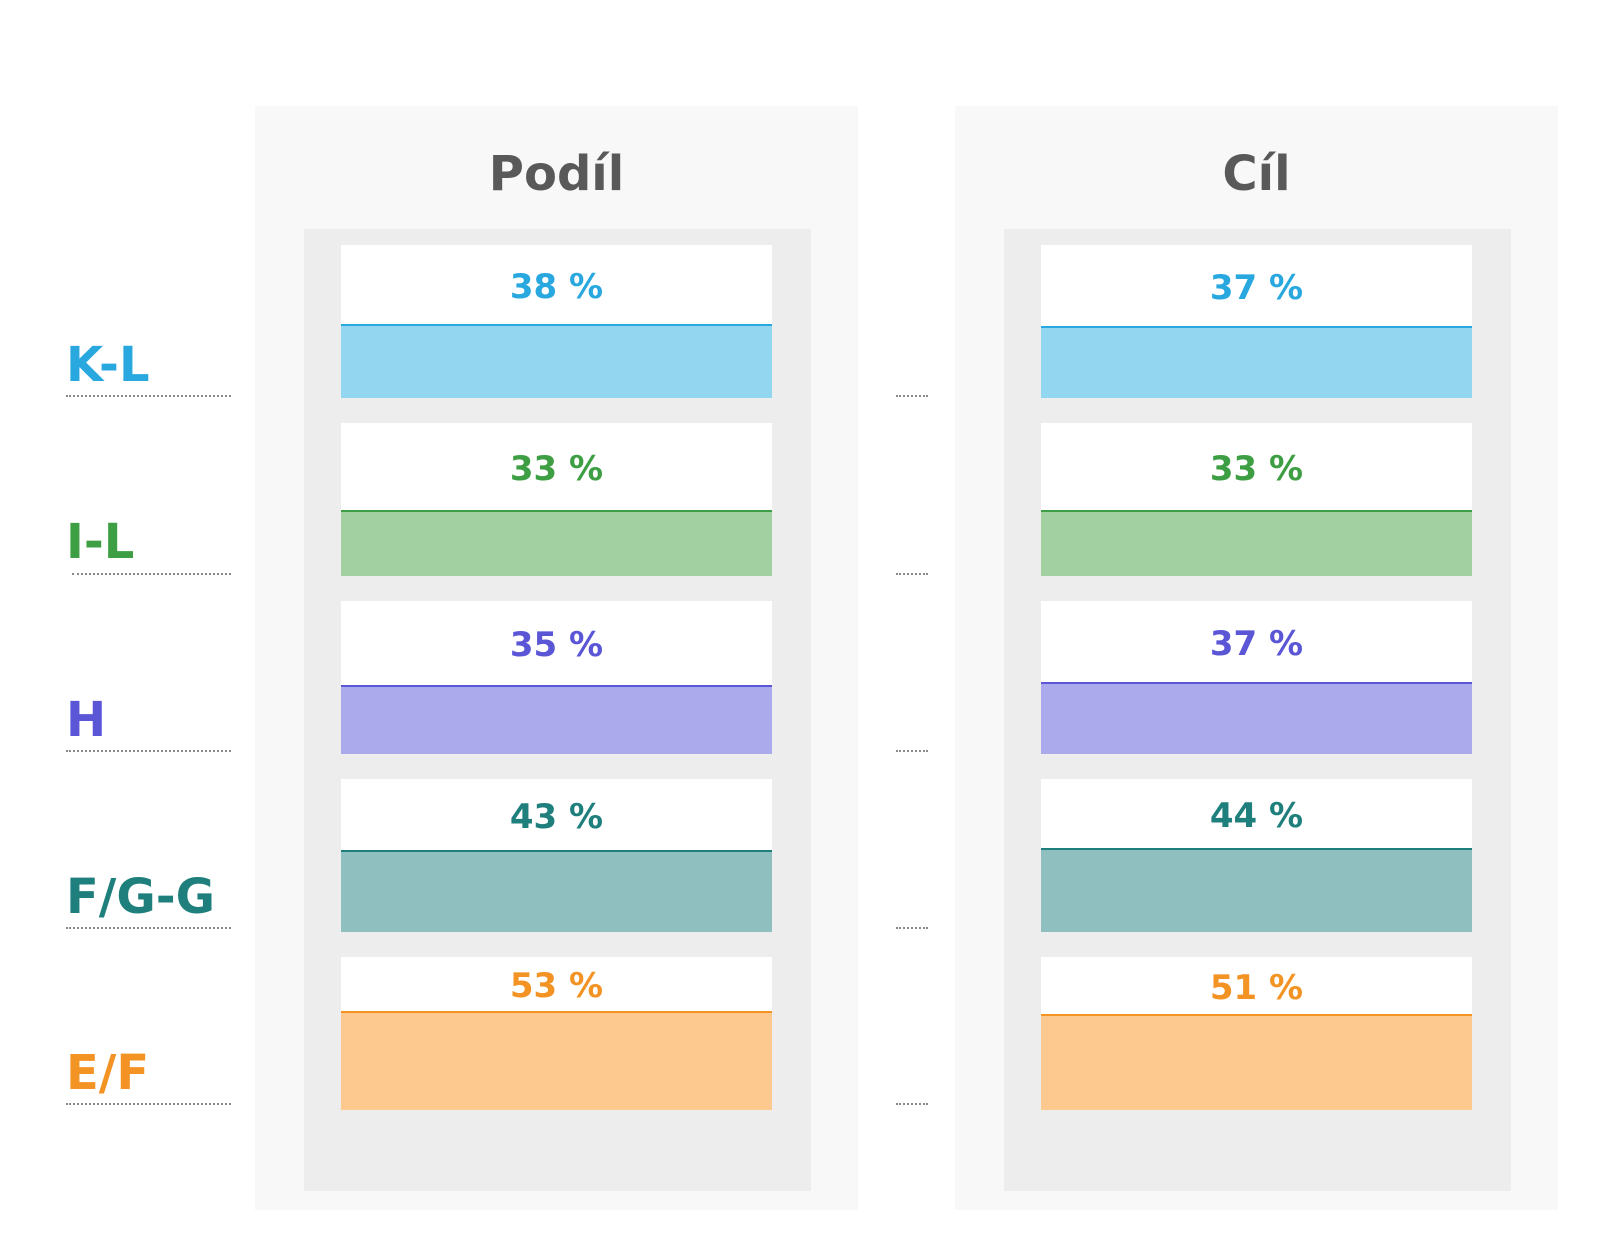 The image size is (1600, 1260). Describe the element at coordinates (100, 542) in the screenshot. I see `category-label-i-l: I-L` at that location.